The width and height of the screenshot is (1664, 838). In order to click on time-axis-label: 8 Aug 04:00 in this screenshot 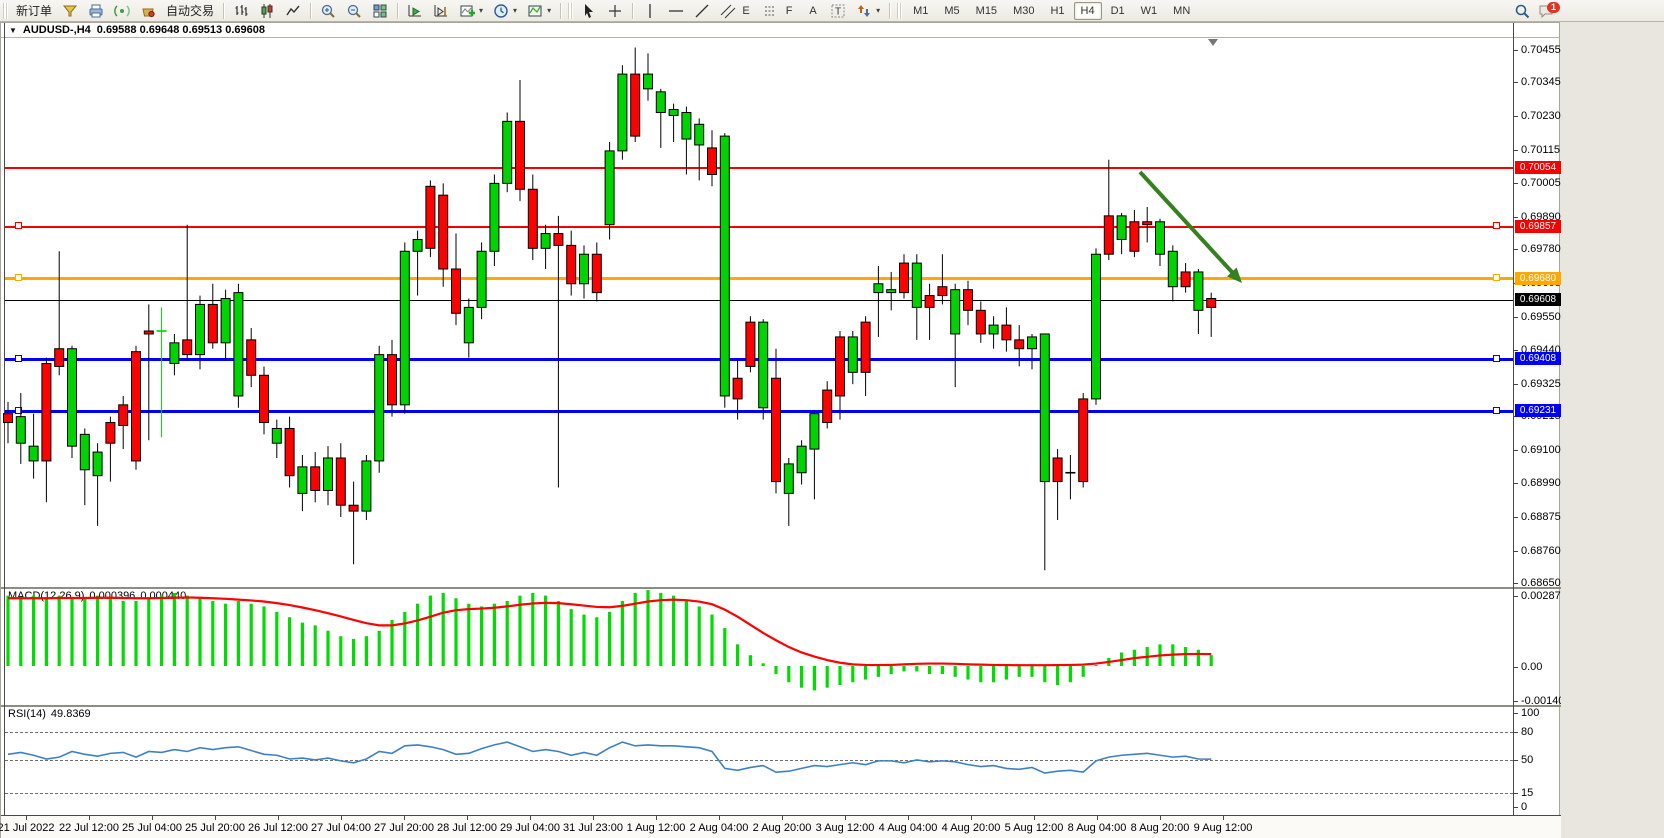, I will do `click(1097, 828)`.